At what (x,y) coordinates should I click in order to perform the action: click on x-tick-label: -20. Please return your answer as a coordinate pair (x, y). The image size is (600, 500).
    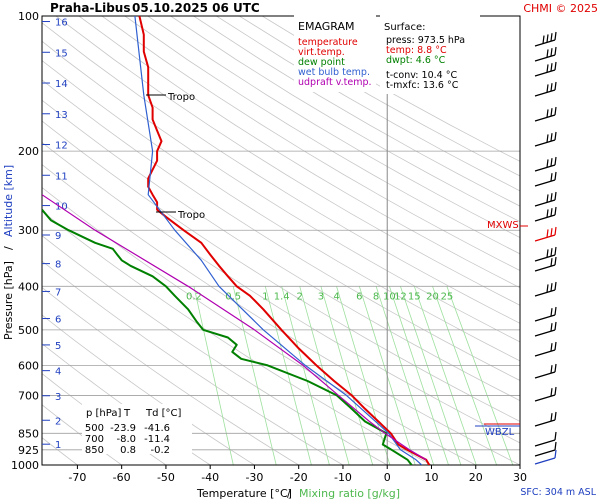
    Looking at the image, I should click on (299, 477).